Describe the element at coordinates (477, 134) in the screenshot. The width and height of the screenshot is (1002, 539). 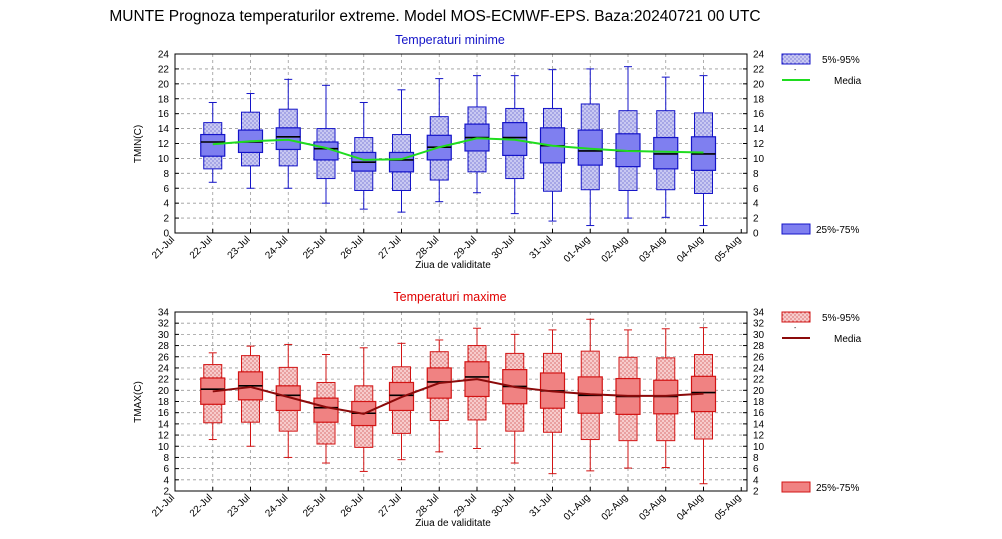
I see `tmin-box-29-Jul` at that location.